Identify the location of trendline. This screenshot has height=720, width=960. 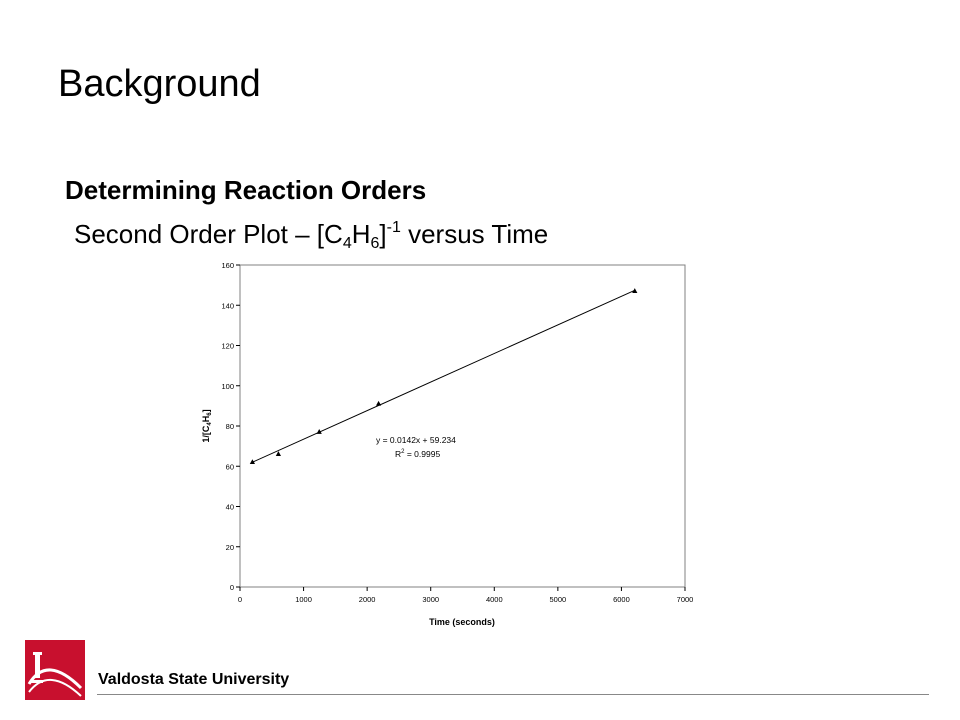
(443, 376).